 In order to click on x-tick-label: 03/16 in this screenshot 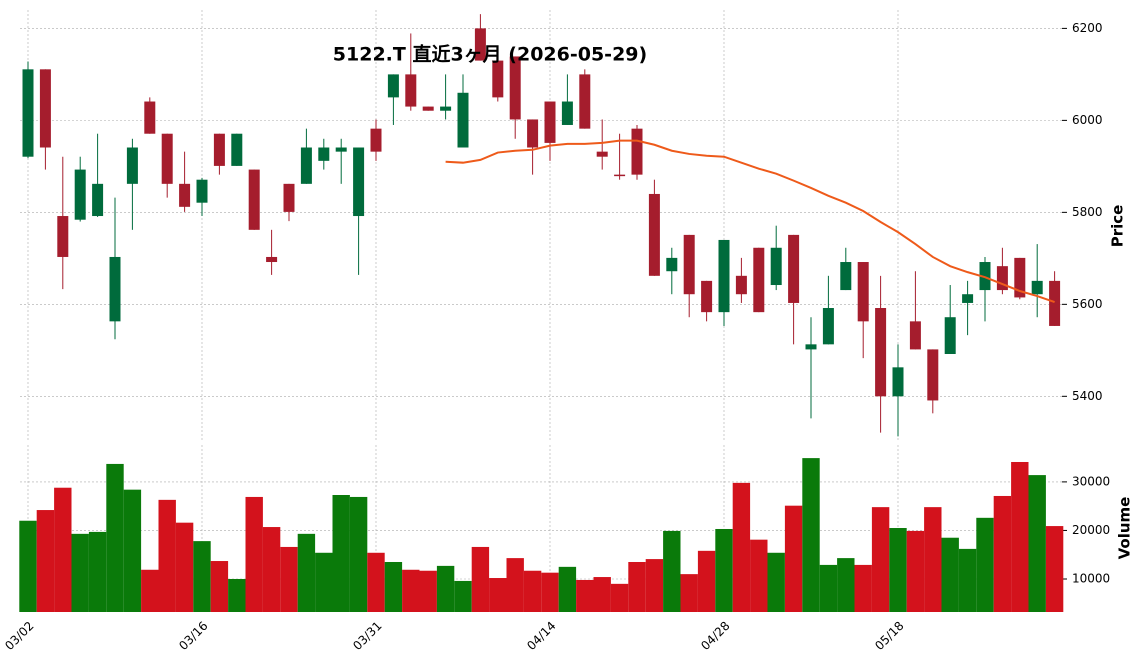, I will do `click(193, 636)`.